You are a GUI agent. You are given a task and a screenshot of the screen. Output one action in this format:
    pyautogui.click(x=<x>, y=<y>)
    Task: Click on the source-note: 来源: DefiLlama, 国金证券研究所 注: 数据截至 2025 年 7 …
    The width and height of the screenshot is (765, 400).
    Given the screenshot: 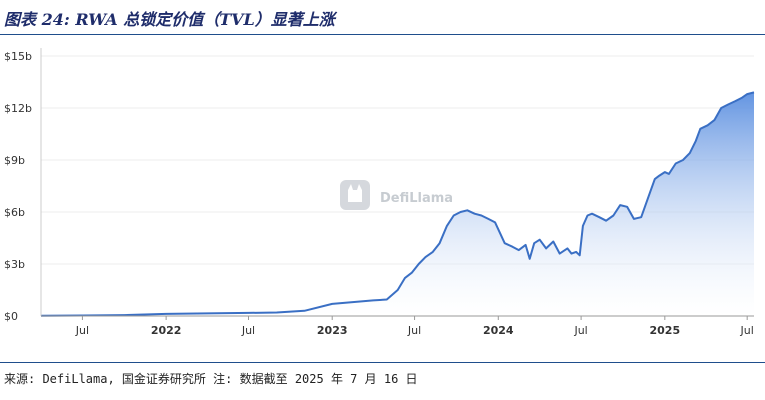 What is the action you would take?
    pyautogui.click(x=211, y=379)
    